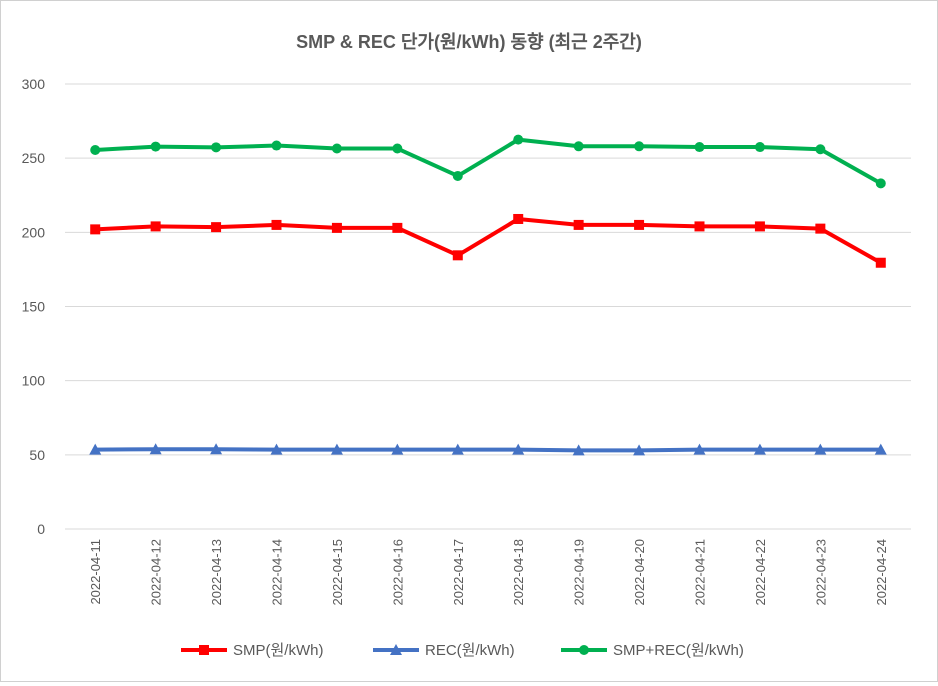  What do you see at coordinates (34, 158) in the screenshot?
I see `y-tick-label: 250` at bounding box center [34, 158].